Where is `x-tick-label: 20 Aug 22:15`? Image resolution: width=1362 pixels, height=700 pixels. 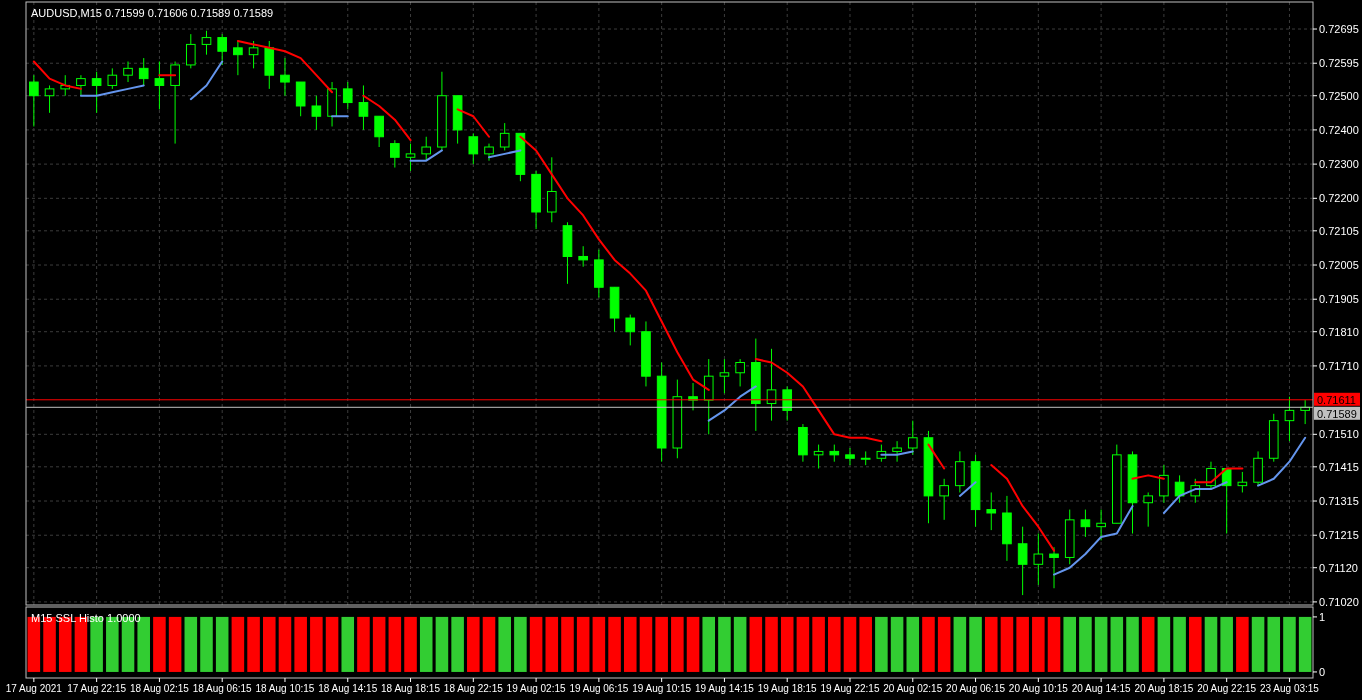
x-tick-label: 20 Aug 22:15 is located at coordinates (1227, 688).